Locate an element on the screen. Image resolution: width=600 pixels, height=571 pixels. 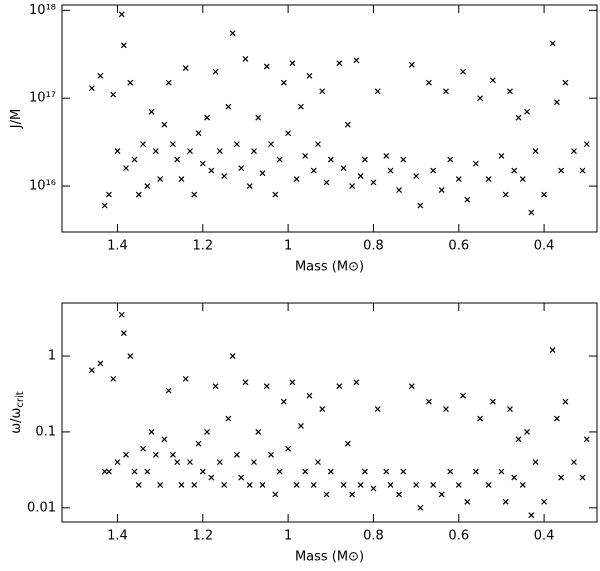
y-tick-label: 0.01 is located at coordinates (41, 507).